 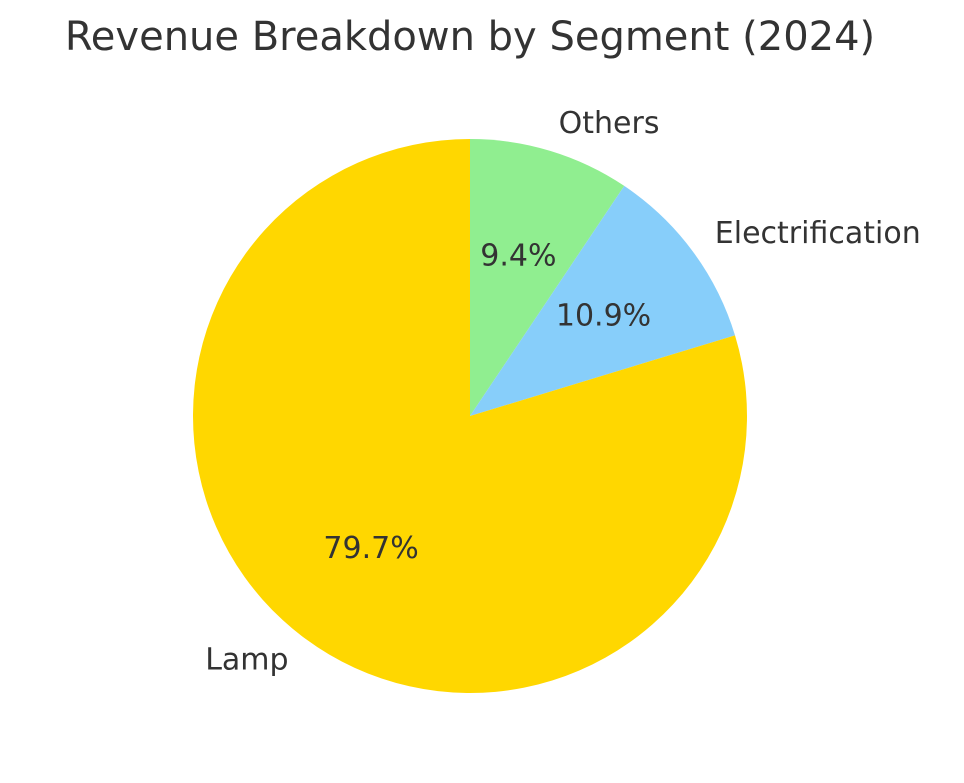 What do you see at coordinates (246, 659) in the screenshot?
I see `slice-label-lamp: Lamp` at bounding box center [246, 659].